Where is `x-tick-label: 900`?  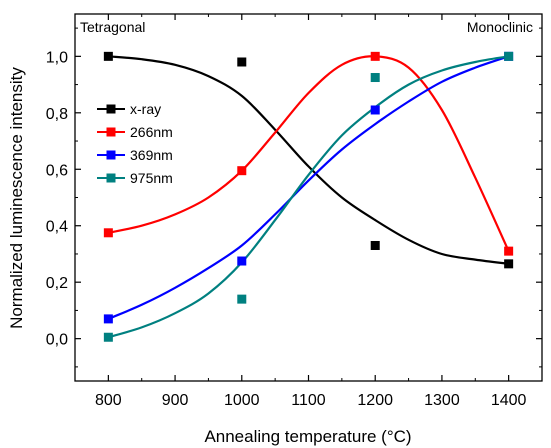 x-tick-label: 900 is located at coordinates (175, 400).